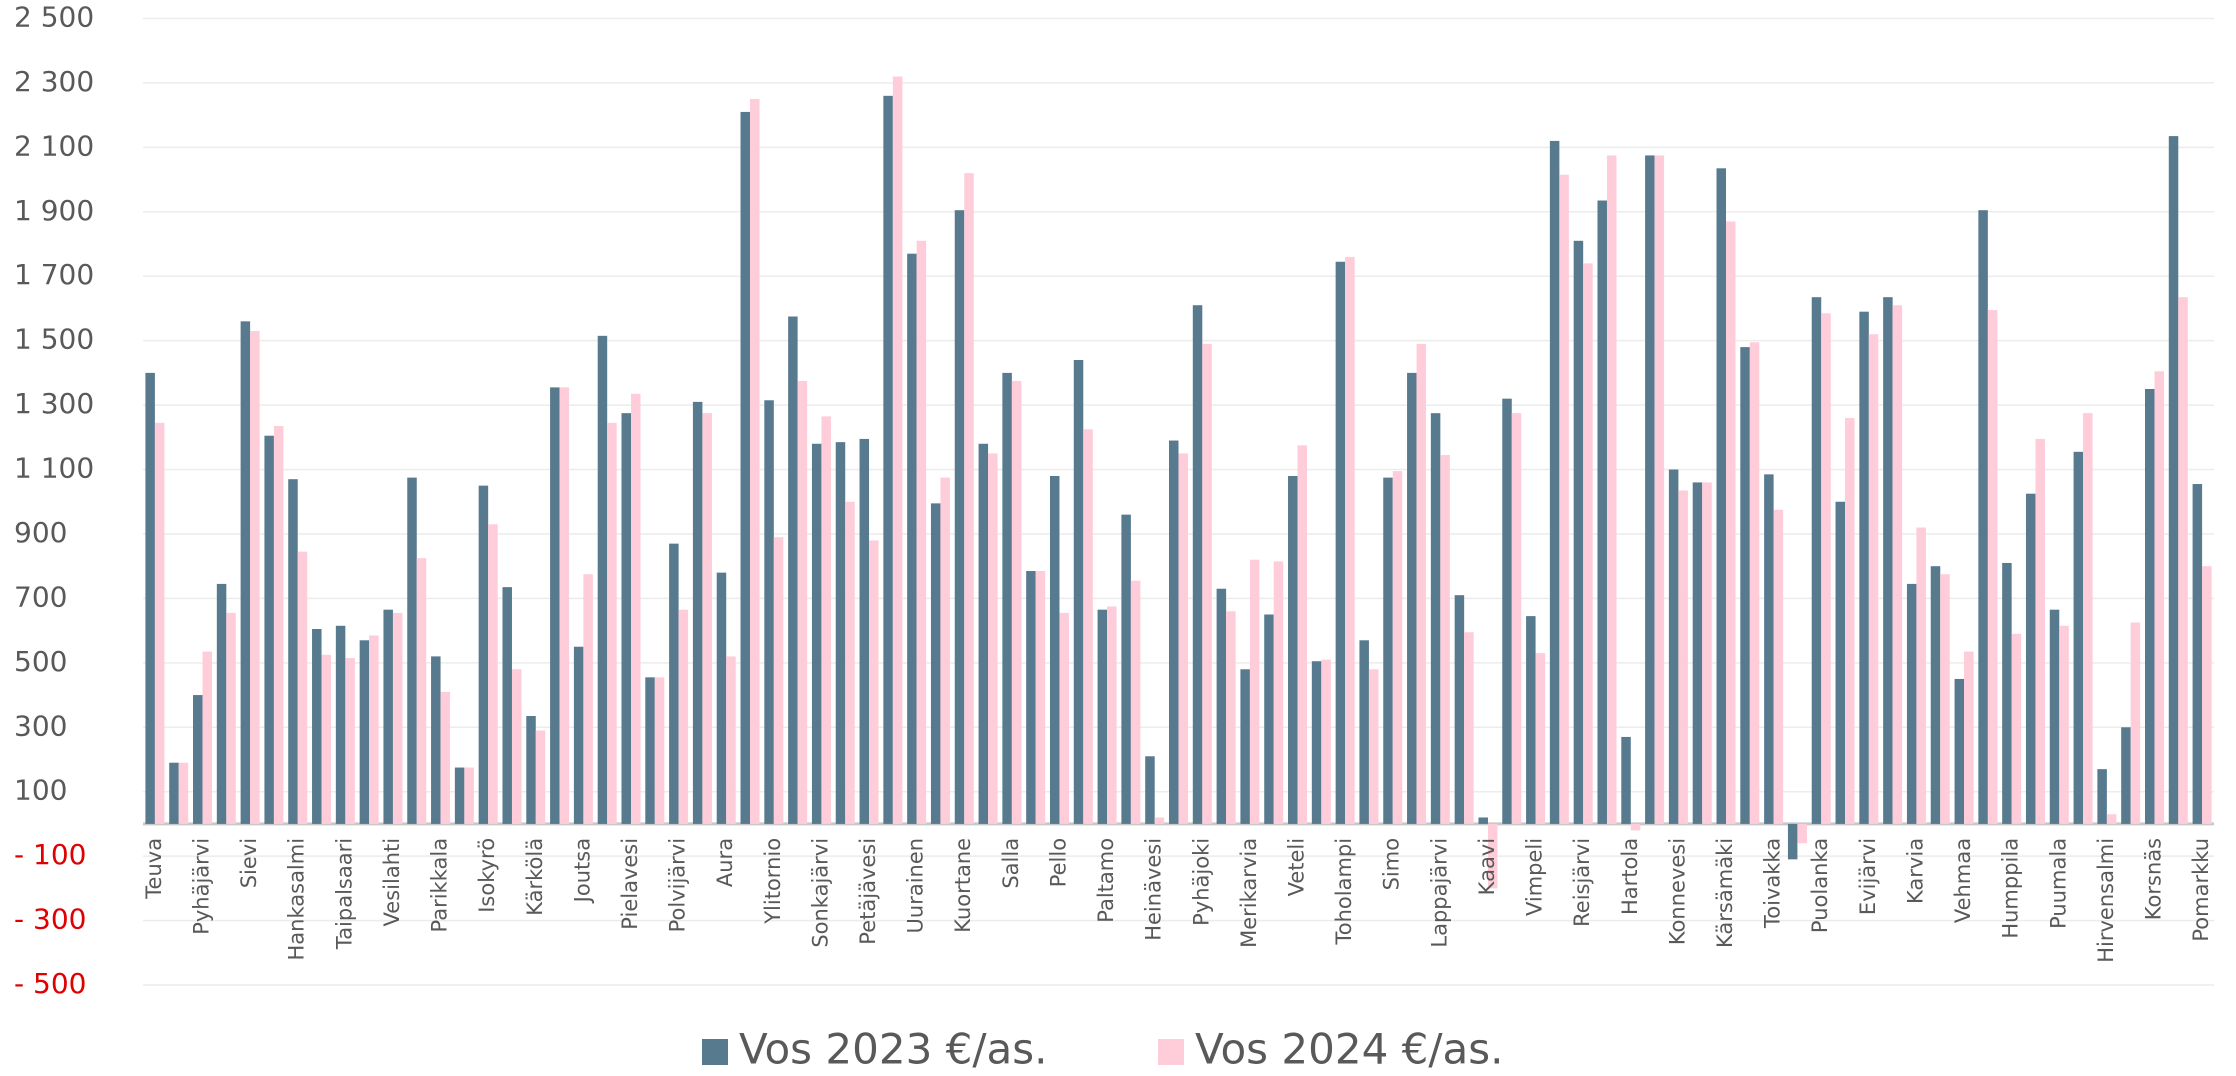 The width and height of the screenshot is (2236, 1076). Describe the element at coordinates (1297, 867) in the screenshot. I see `x-tick-label: Veteli` at that location.